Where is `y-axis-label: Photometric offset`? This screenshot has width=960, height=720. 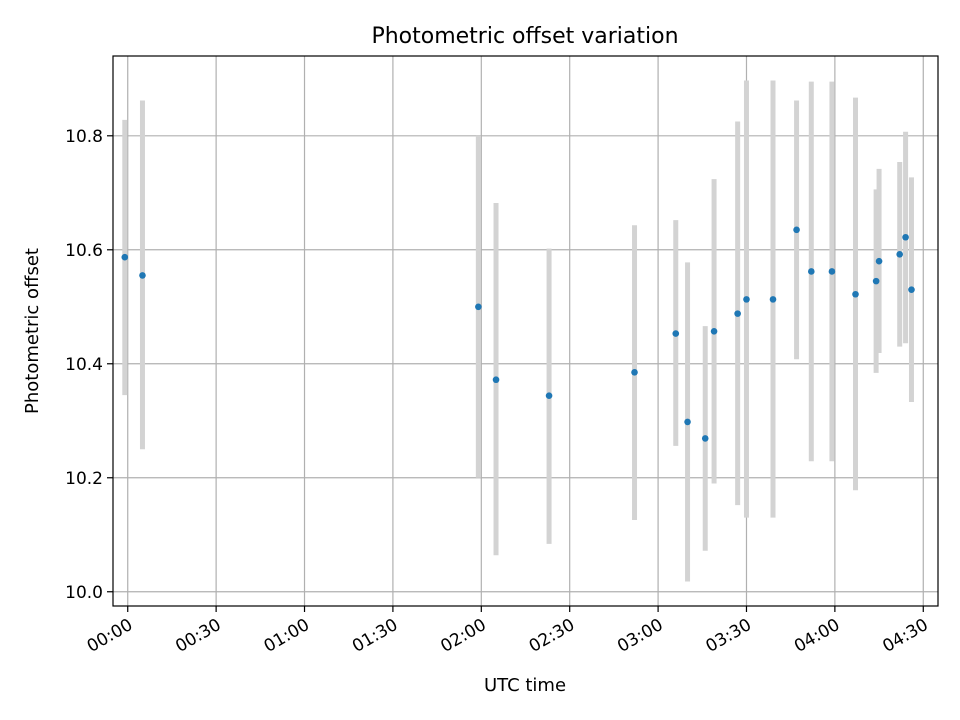 y-axis-label: Photometric offset is located at coordinates (32, 331).